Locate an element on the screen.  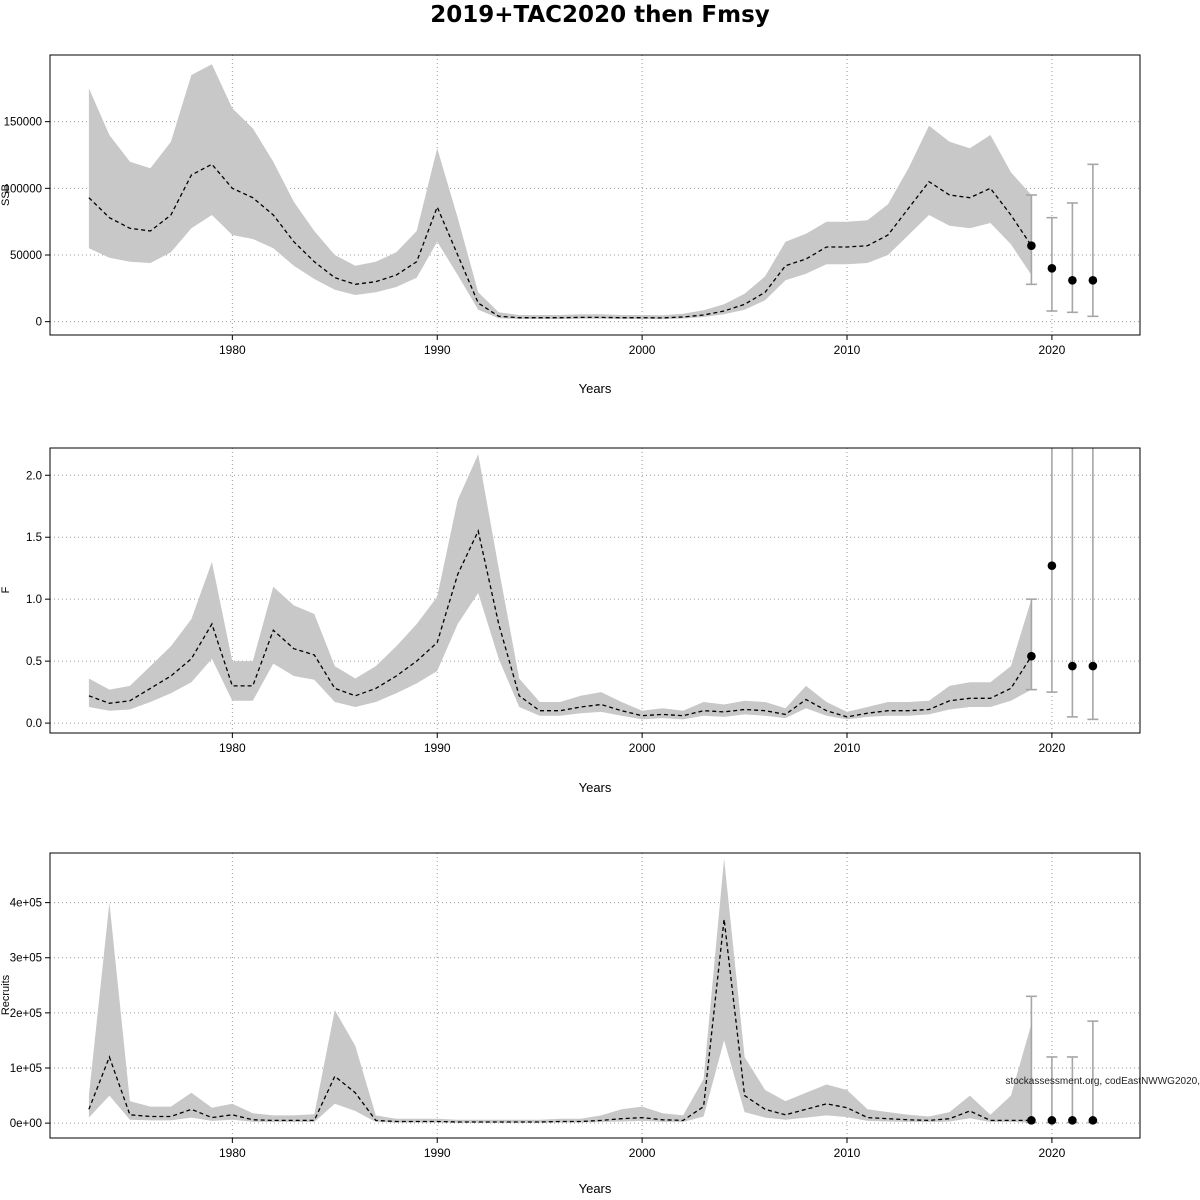
recruitment-forecast-points is located at coordinates (1062, 1120).